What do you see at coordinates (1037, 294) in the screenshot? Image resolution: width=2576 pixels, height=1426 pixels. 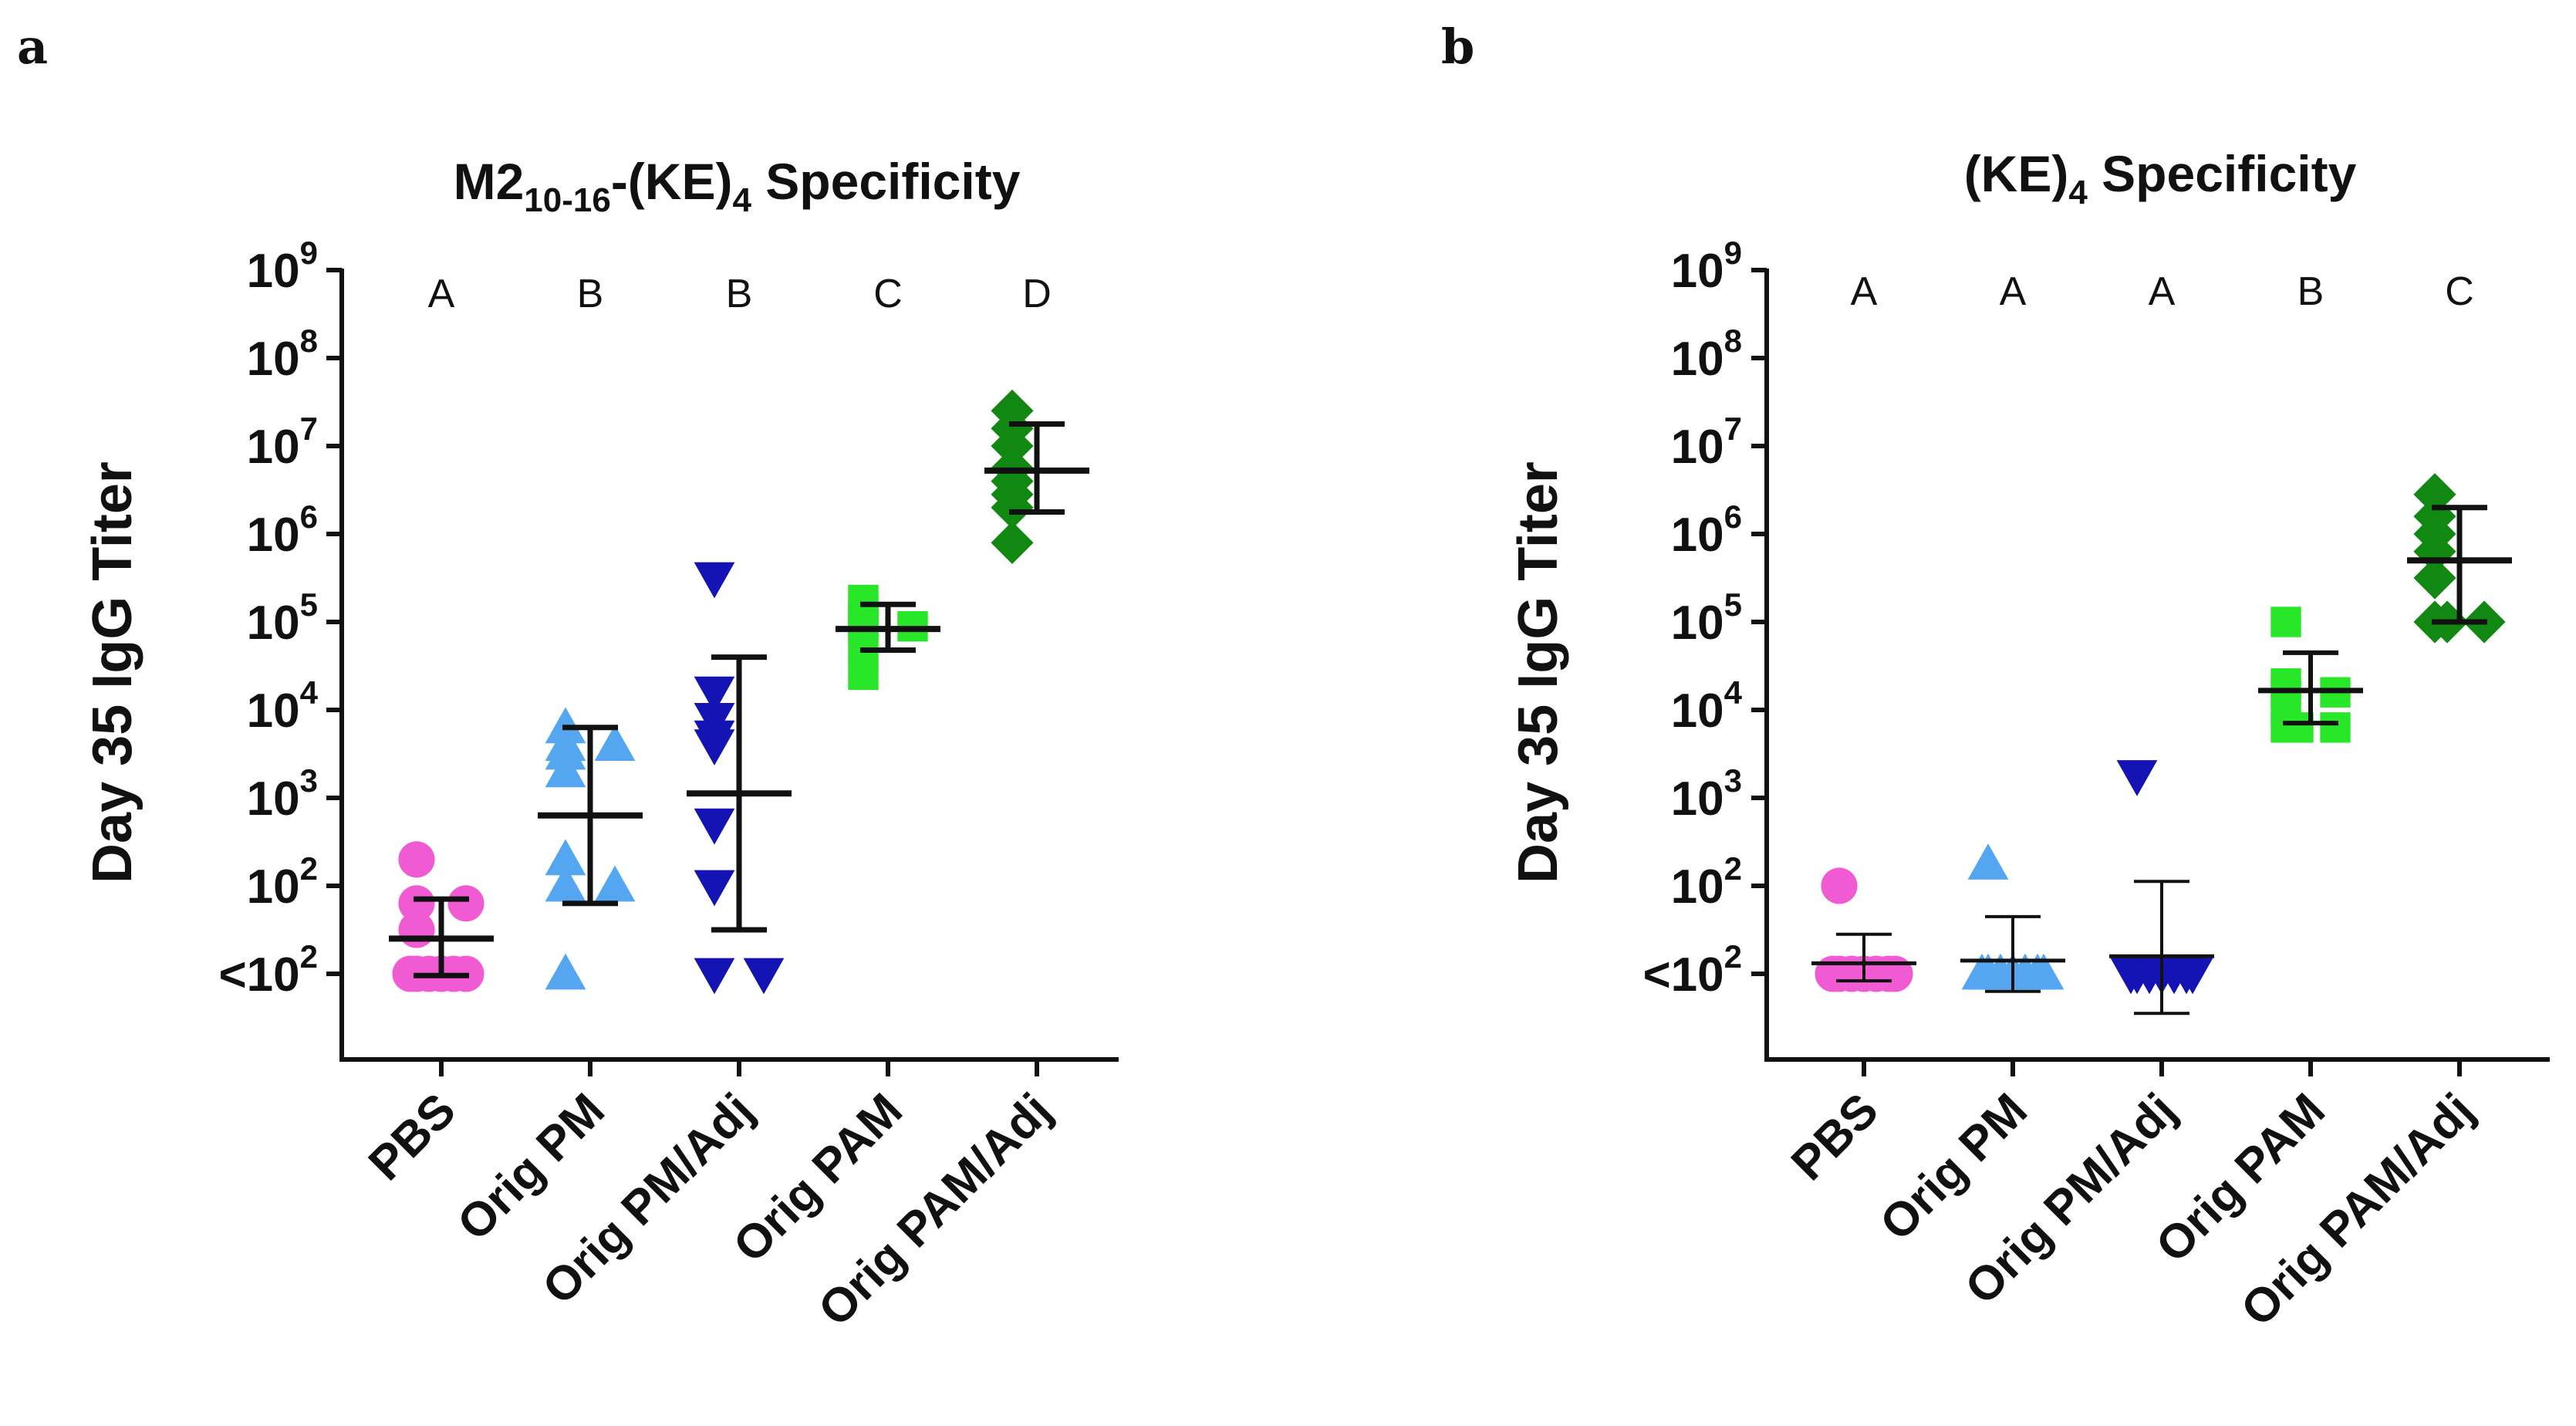 I see `group-letter: D` at bounding box center [1037, 294].